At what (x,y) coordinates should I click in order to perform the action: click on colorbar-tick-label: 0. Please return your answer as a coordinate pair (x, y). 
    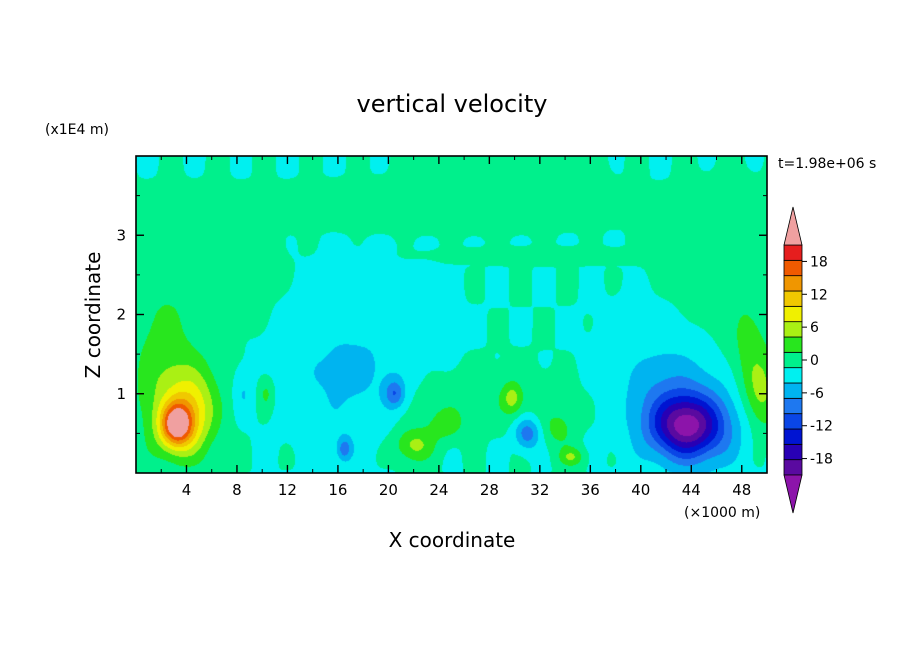
    Looking at the image, I should click on (814, 361).